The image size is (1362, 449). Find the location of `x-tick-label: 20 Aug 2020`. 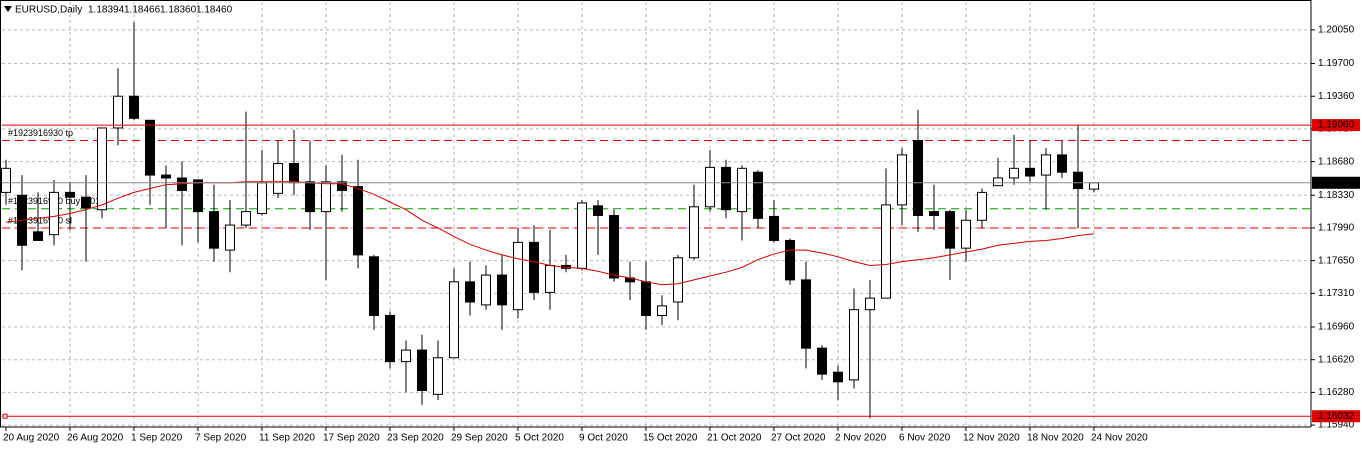

x-tick-label: 20 Aug 2020 is located at coordinates (31, 438).